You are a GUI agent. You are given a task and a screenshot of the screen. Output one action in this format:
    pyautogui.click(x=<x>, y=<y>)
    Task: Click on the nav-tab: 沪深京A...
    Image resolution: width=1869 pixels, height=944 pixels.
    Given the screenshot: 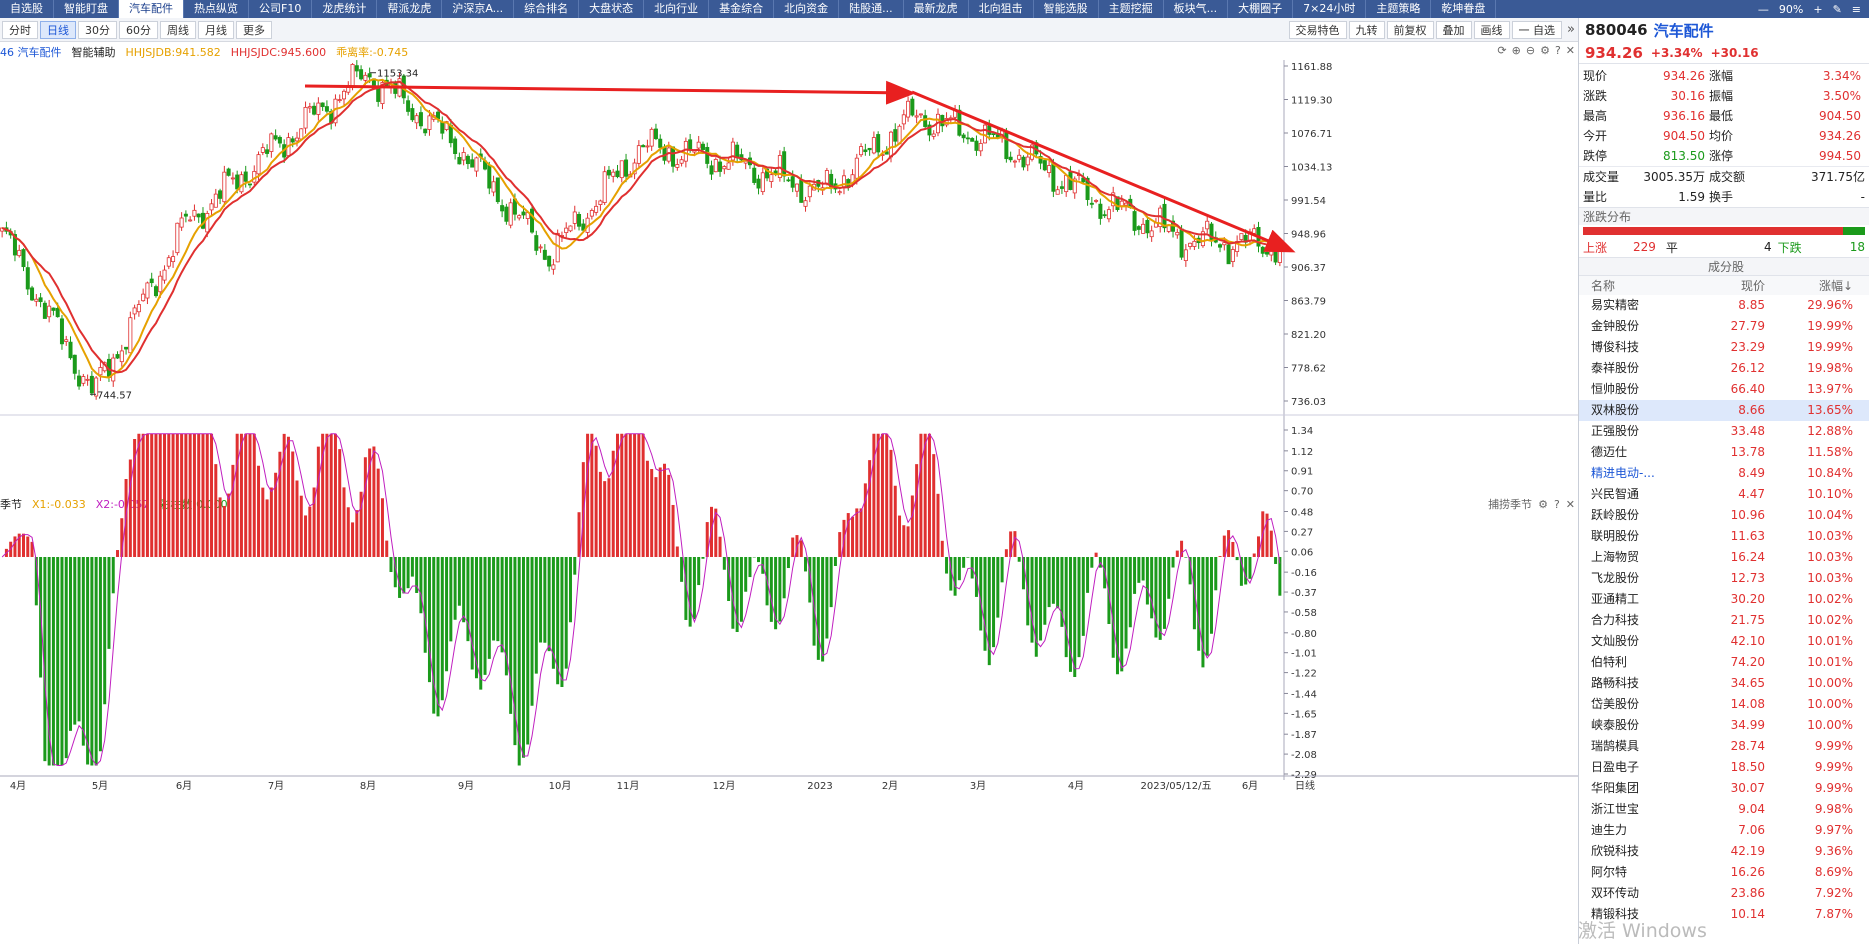 What is the action you would take?
    pyautogui.click(x=478, y=9)
    